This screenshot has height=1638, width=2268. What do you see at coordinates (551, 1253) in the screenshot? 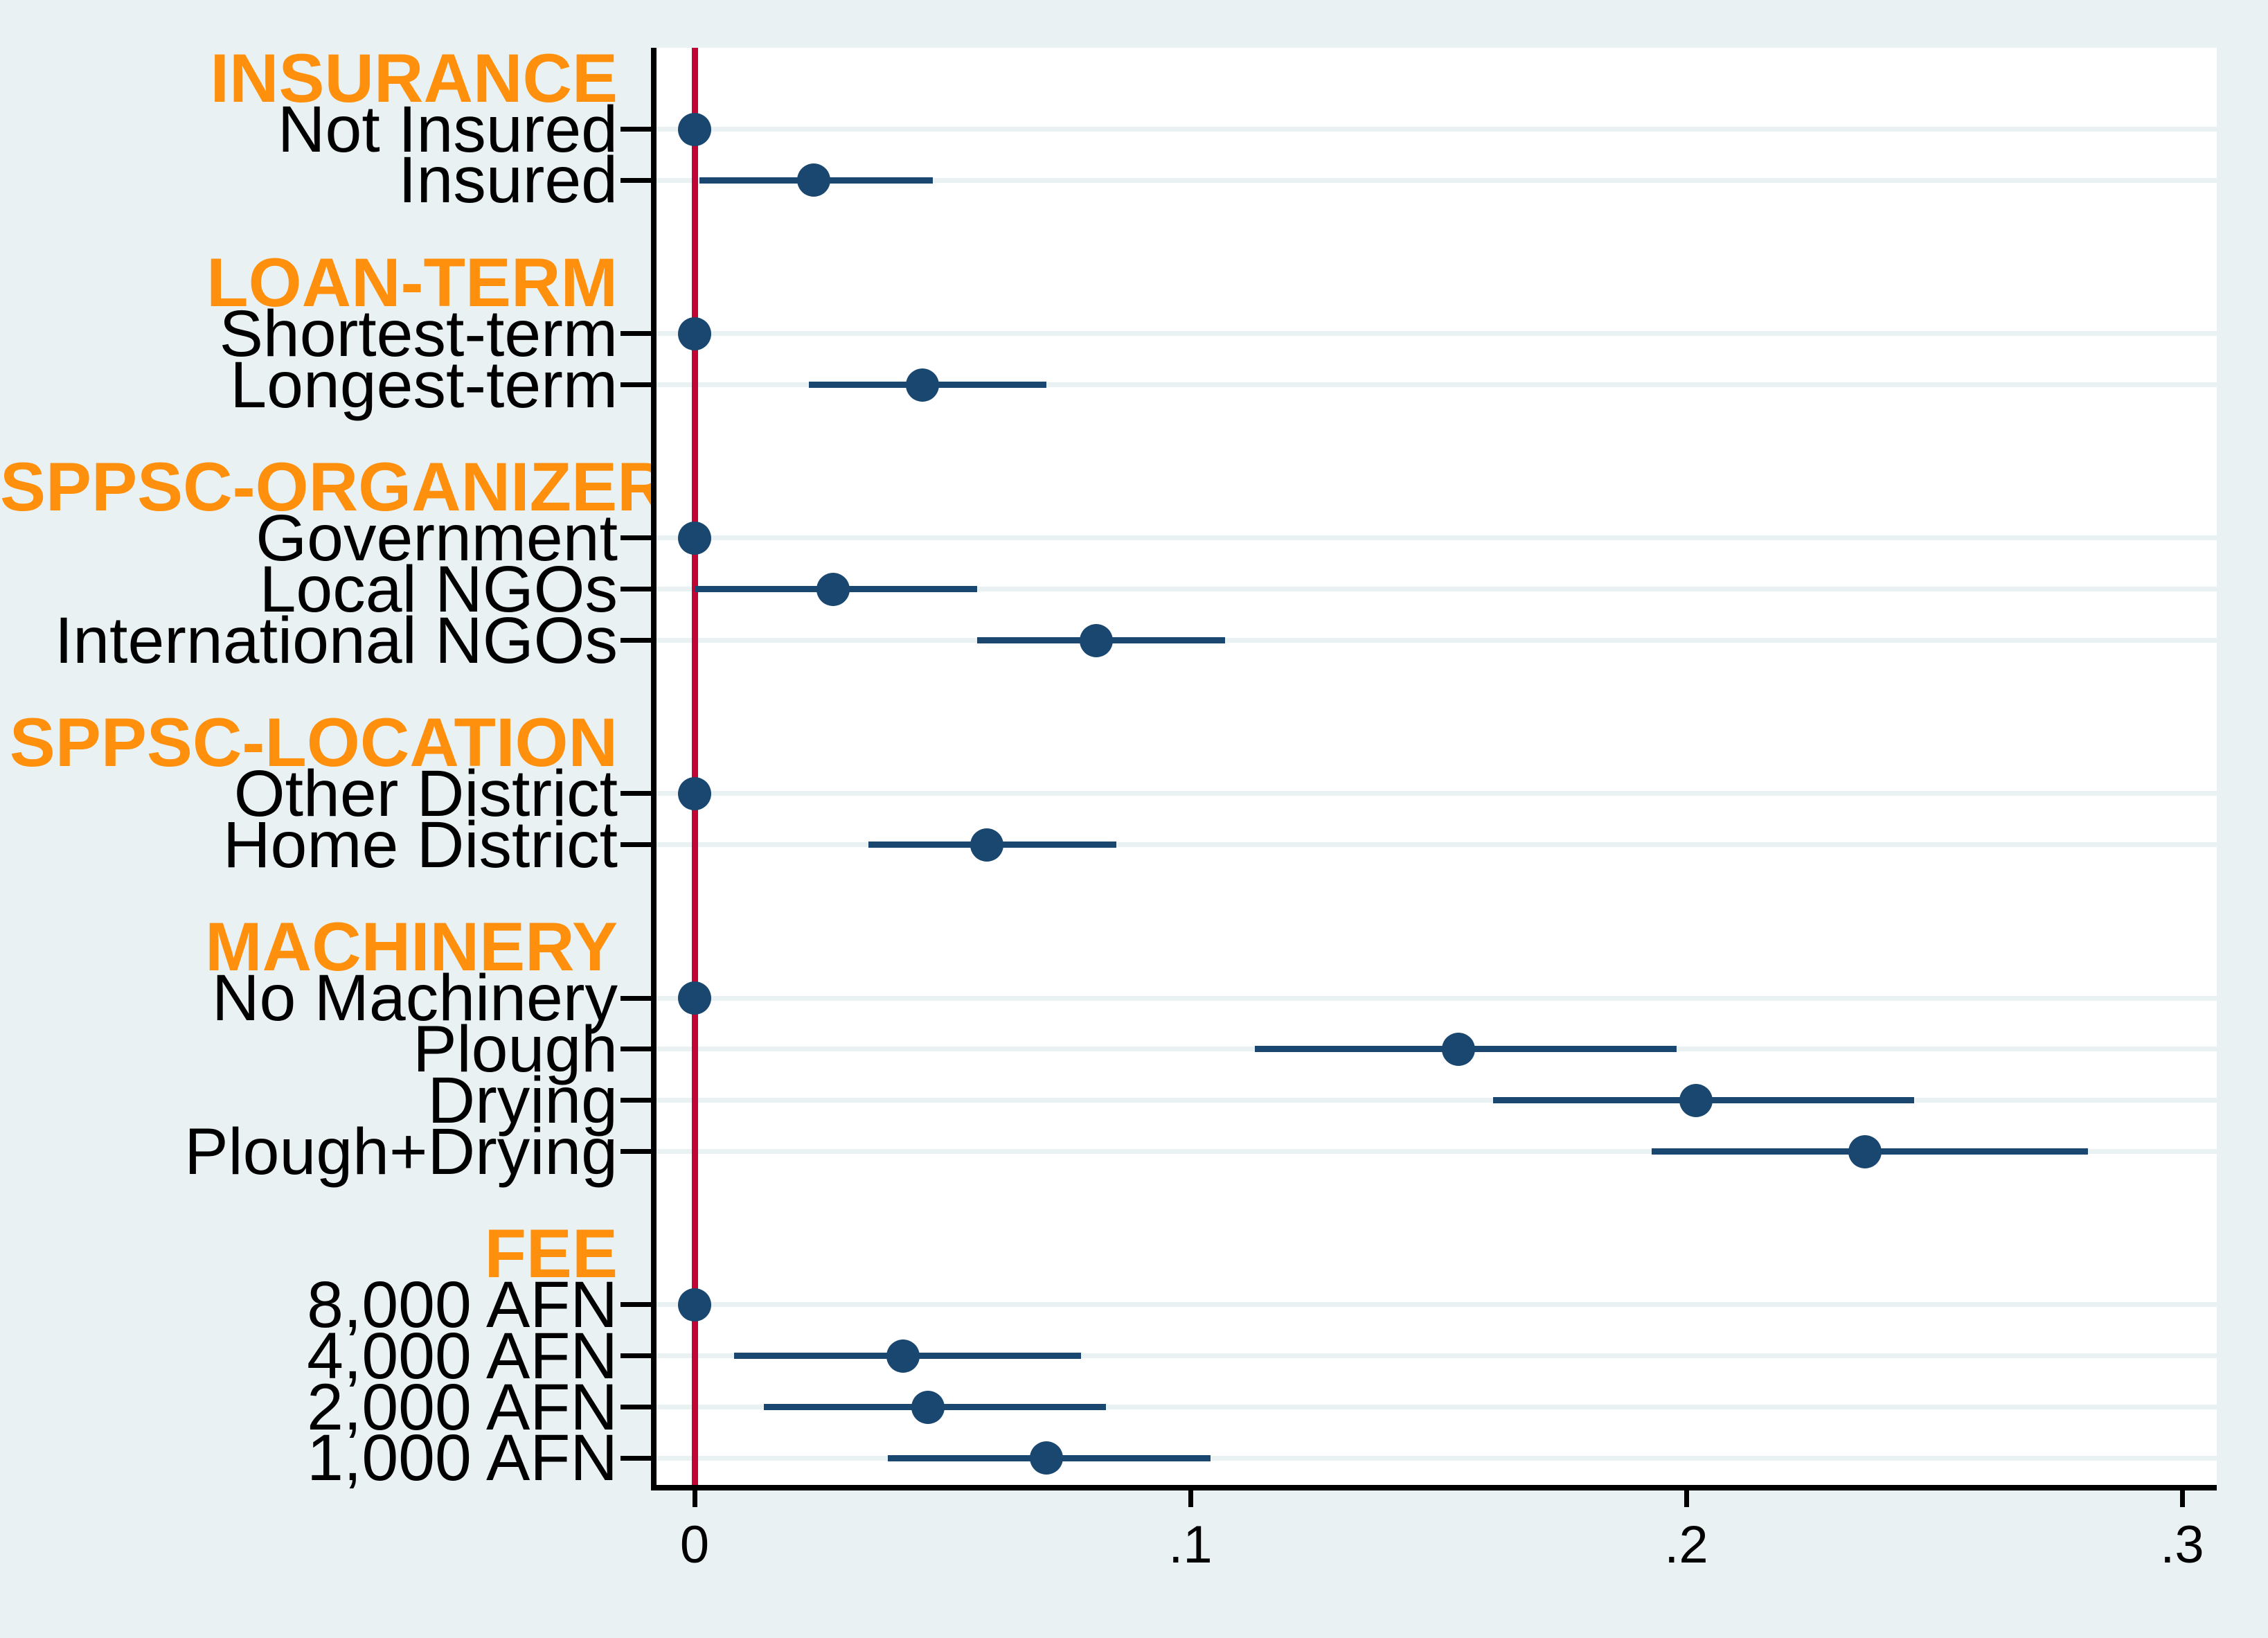
I see `group-header-label: FEE` at bounding box center [551, 1253].